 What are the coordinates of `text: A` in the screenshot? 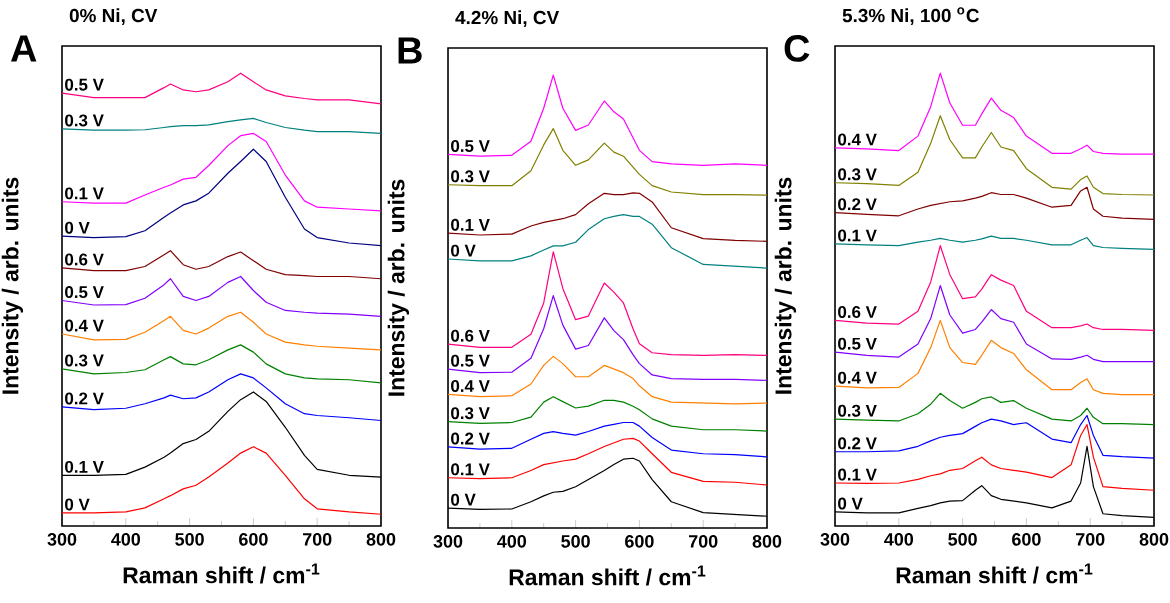 It's located at (23, 48).